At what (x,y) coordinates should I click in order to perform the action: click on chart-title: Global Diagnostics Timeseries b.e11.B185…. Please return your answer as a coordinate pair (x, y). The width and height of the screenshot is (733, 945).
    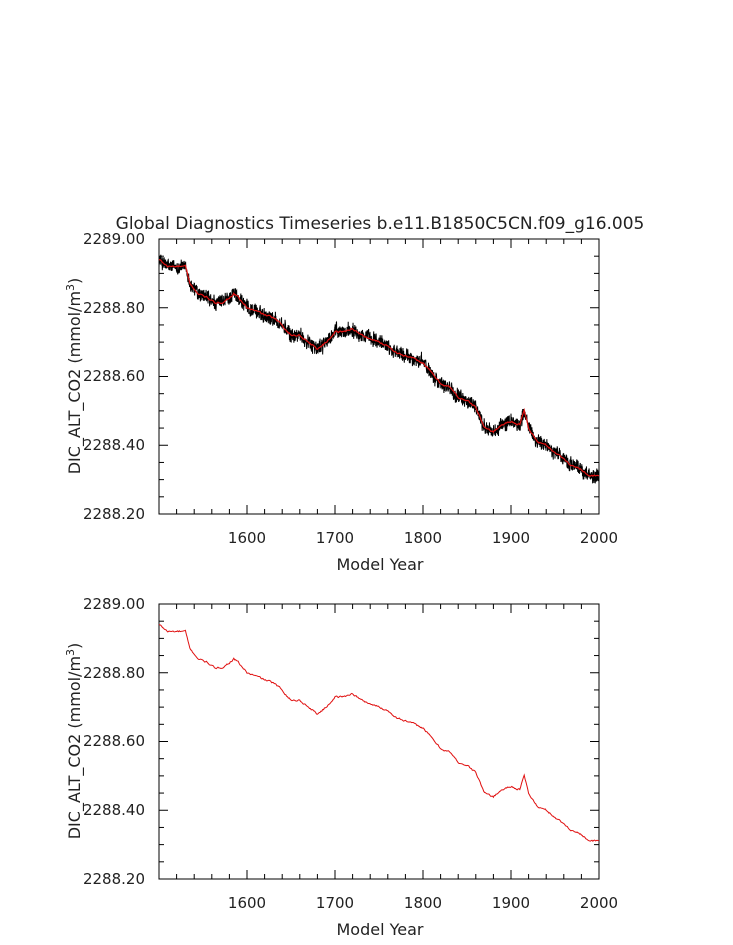
    Looking at the image, I should click on (380, 224).